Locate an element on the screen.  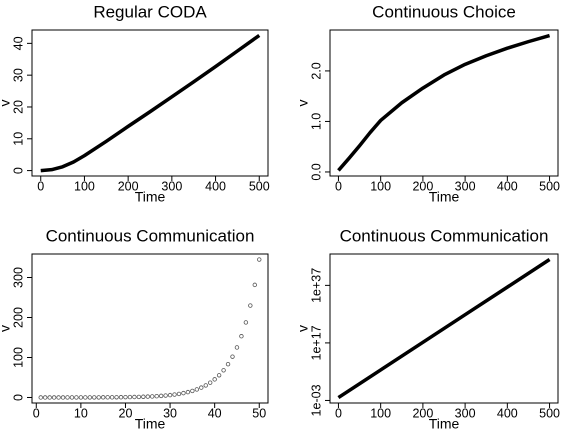
x-tick-label: 400 is located at coordinates (507, 413).